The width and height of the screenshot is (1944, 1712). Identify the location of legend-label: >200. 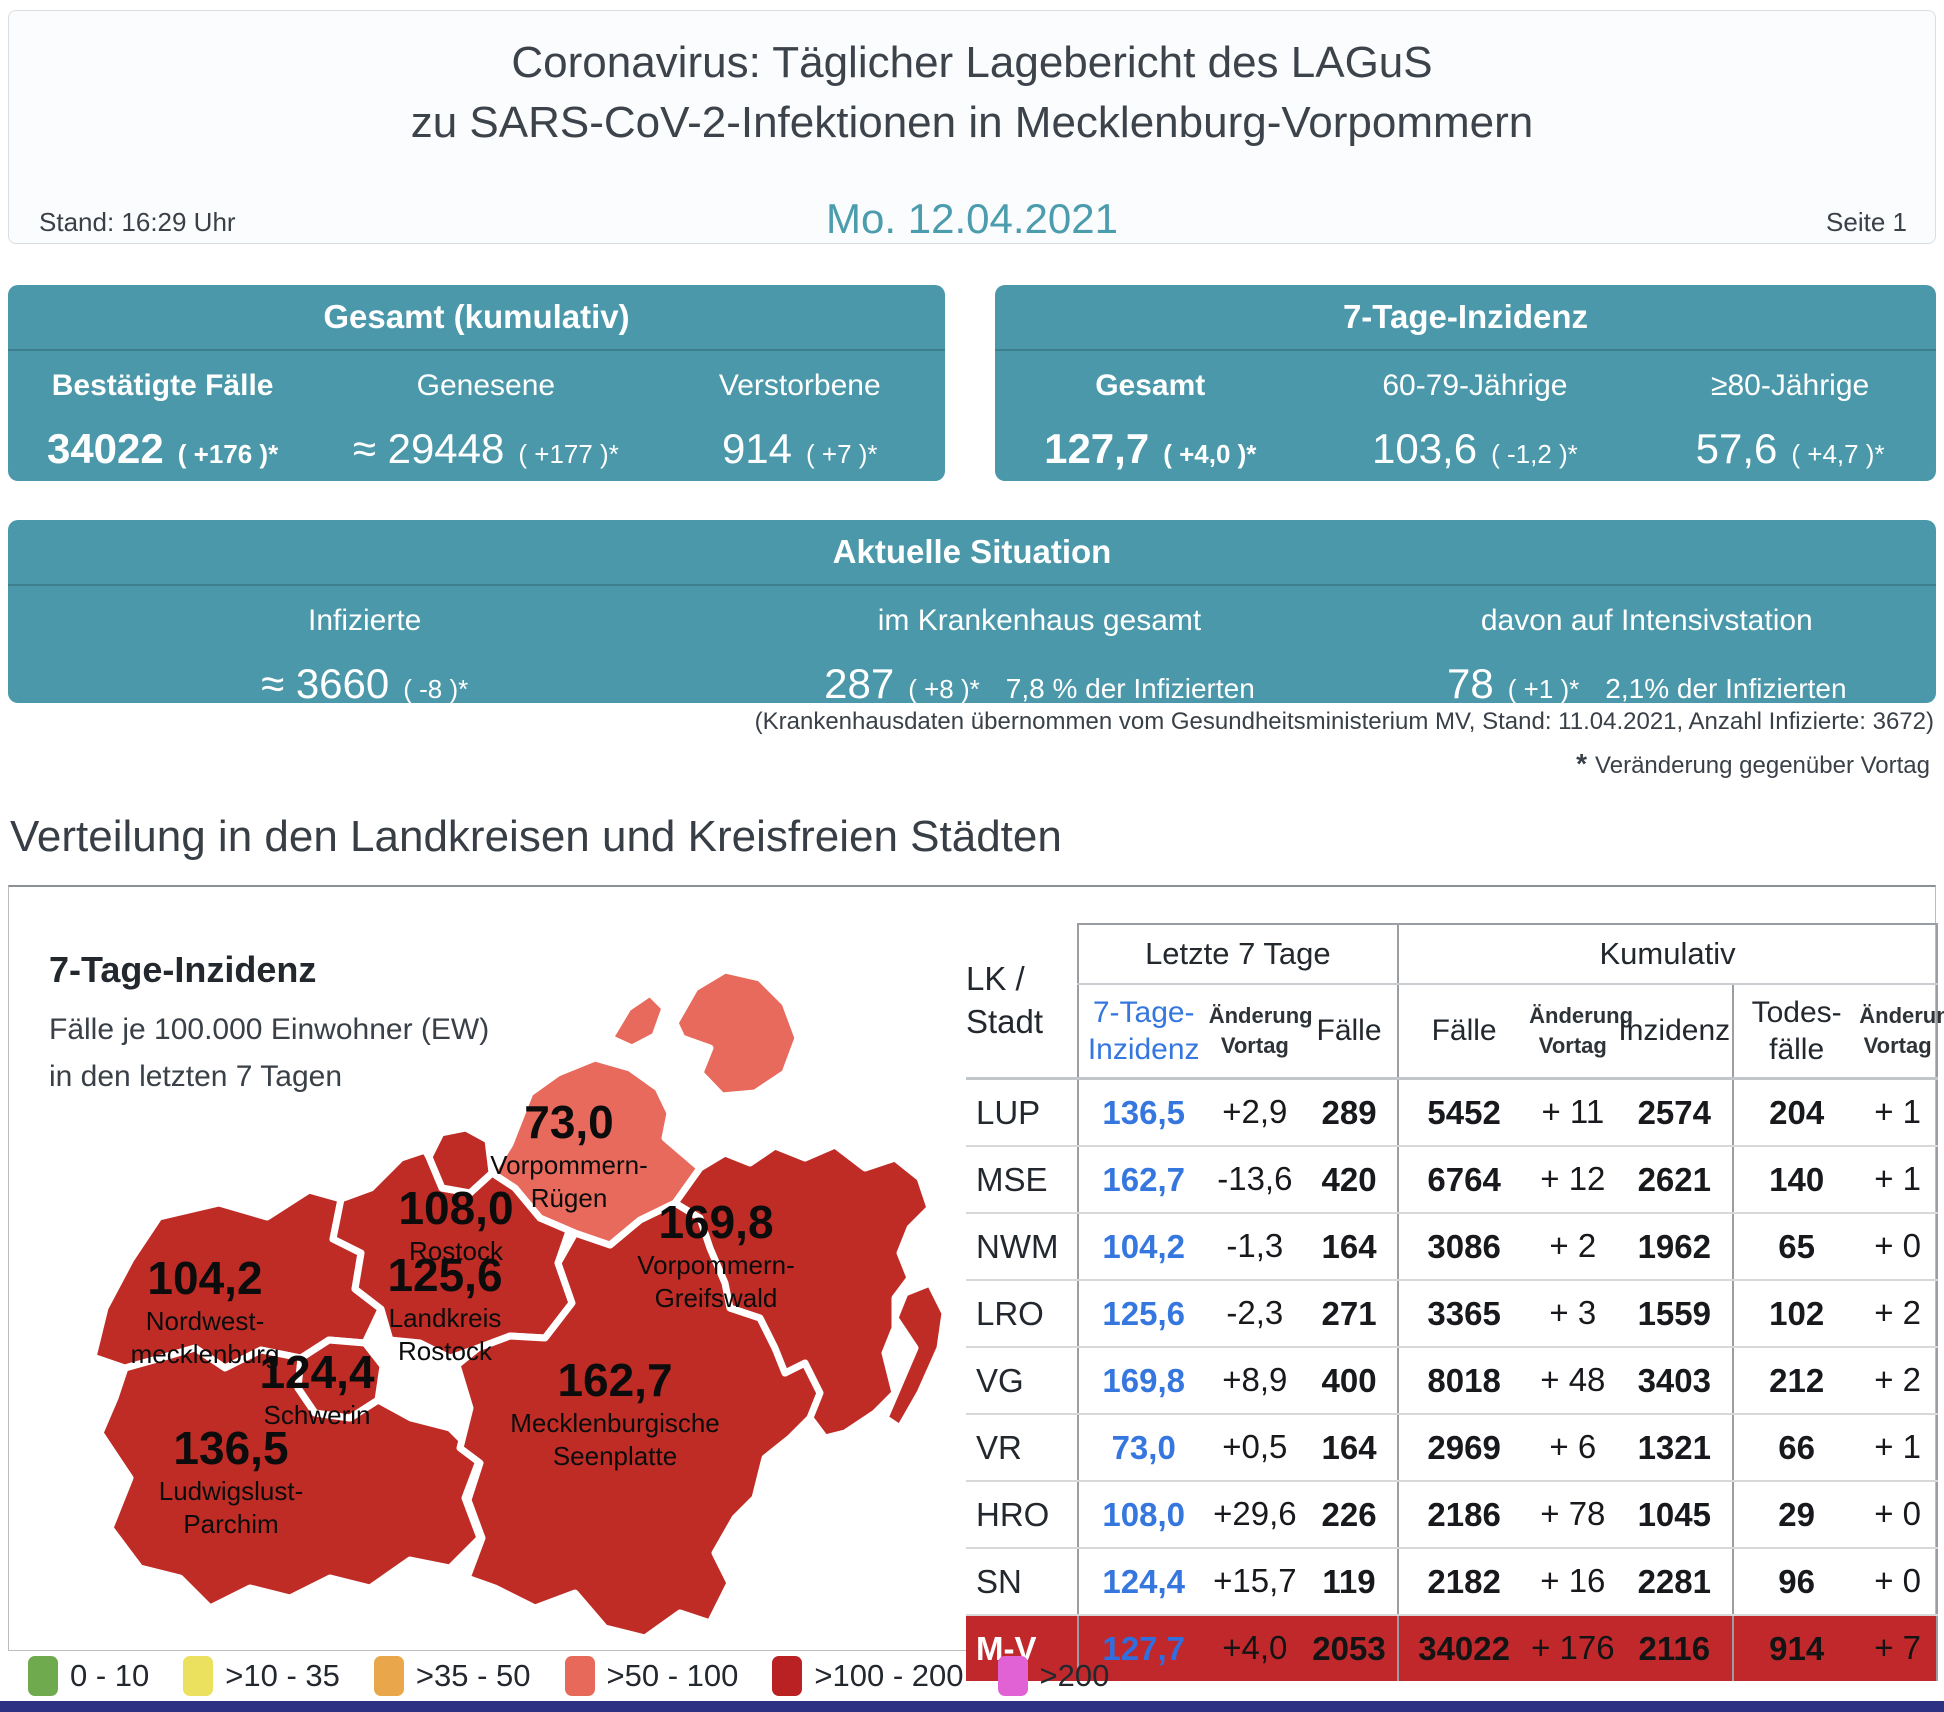
(1074, 1675).